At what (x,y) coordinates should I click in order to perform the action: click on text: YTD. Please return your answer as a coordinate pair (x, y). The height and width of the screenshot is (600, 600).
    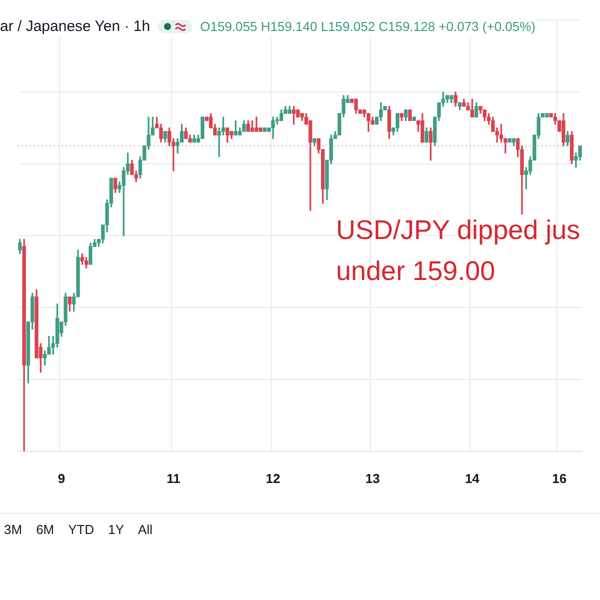
    Looking at the image, I should click on (81, 529).